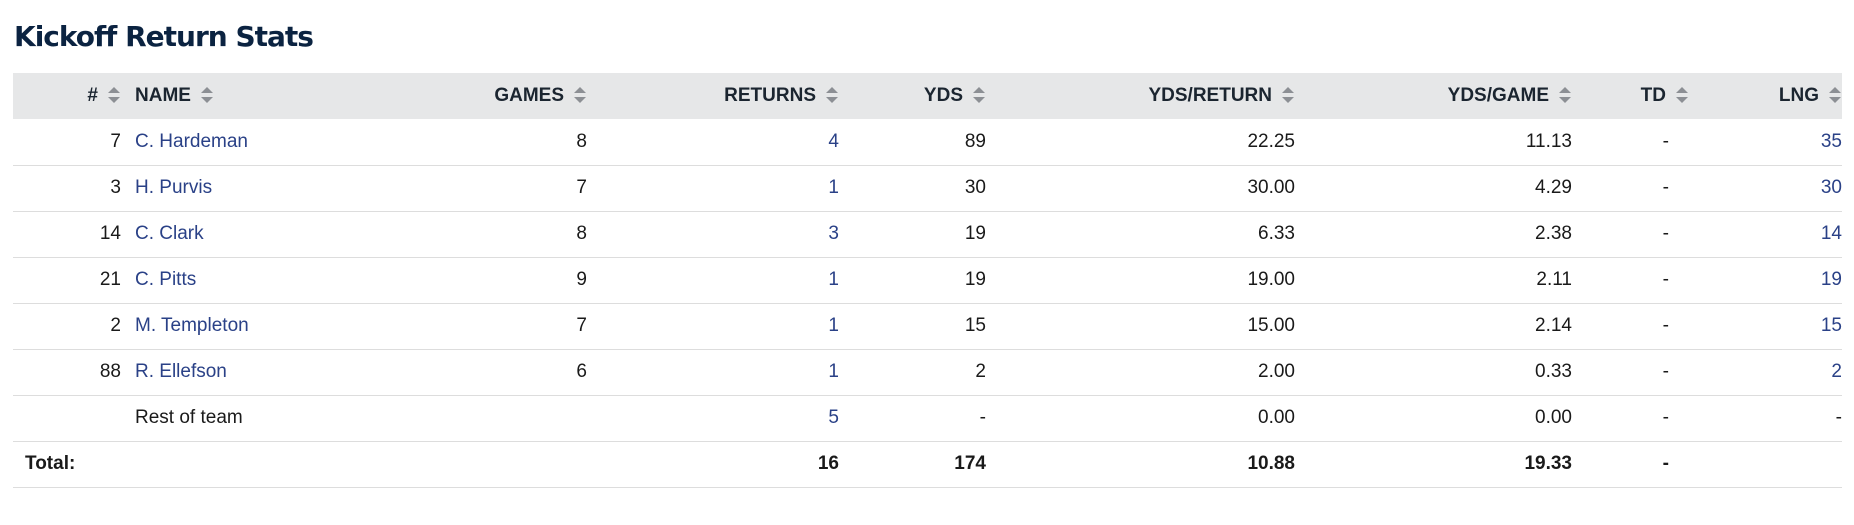 This screenshot has height=525, width=1854. I want to click on table-row: 21 C. Pitts 9 1 19 19.00 2.11 - 19, so click(927, 280).